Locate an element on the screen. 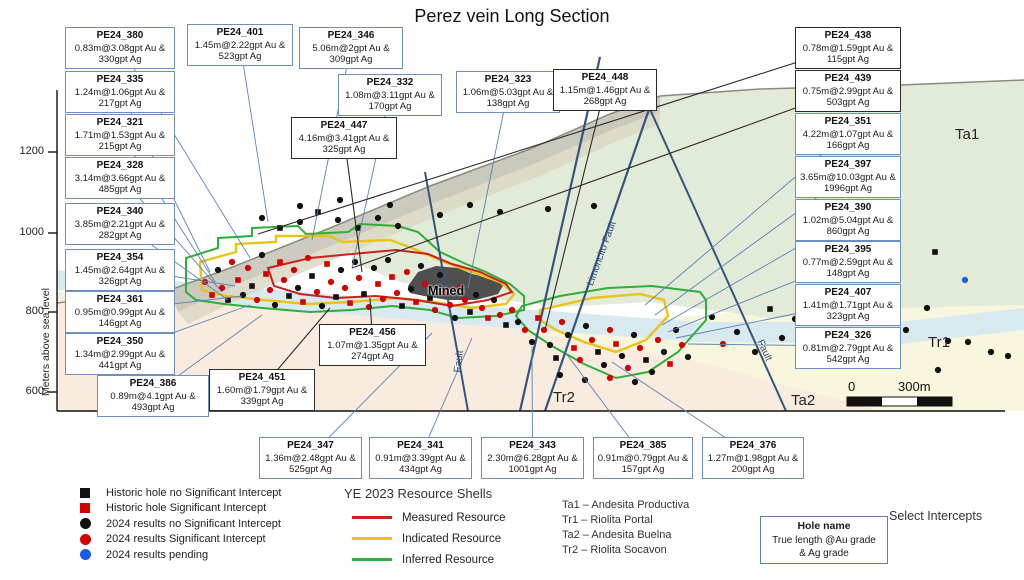 The image size is (1024, 580). intercept-grade-label: 1.27m@1.98gpt Au & 200gpt Ag is located at coordinates (753, 464).